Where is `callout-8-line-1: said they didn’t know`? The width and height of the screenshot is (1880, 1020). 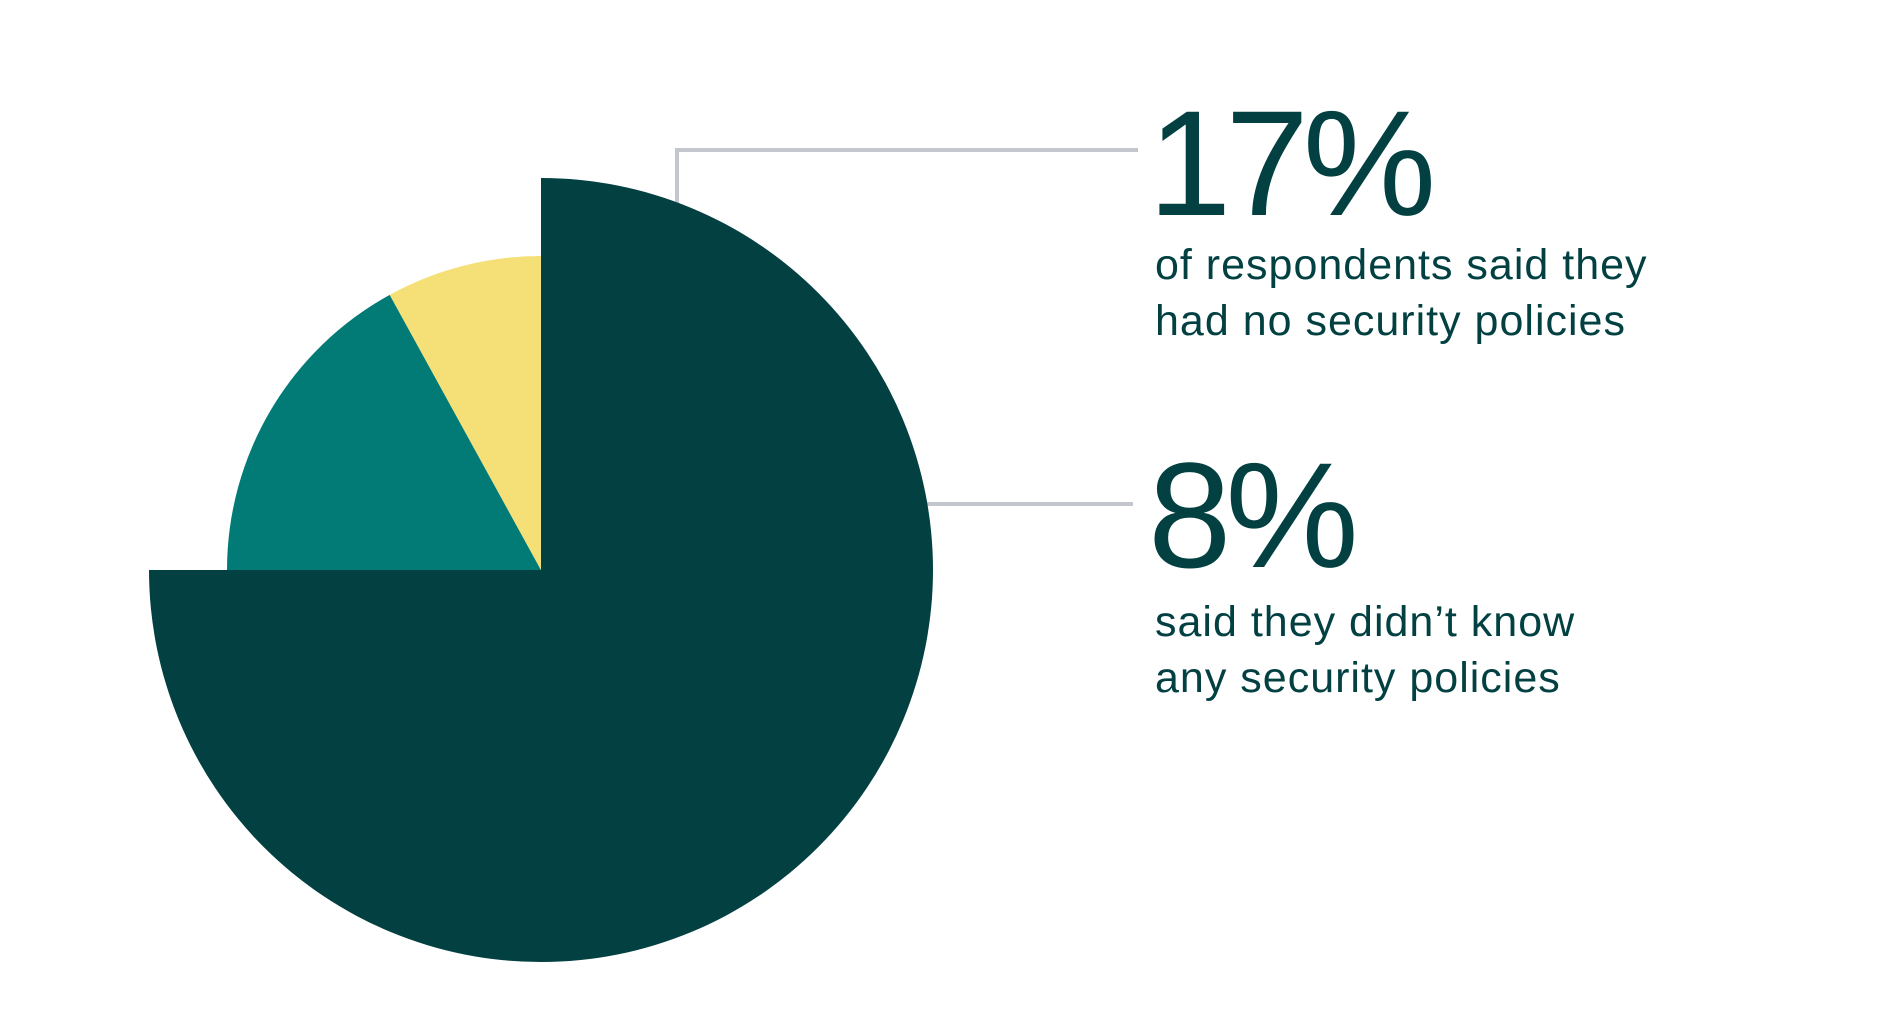 callout-8-line-1: said they didn’t know is located at coordinates (1365, 622).